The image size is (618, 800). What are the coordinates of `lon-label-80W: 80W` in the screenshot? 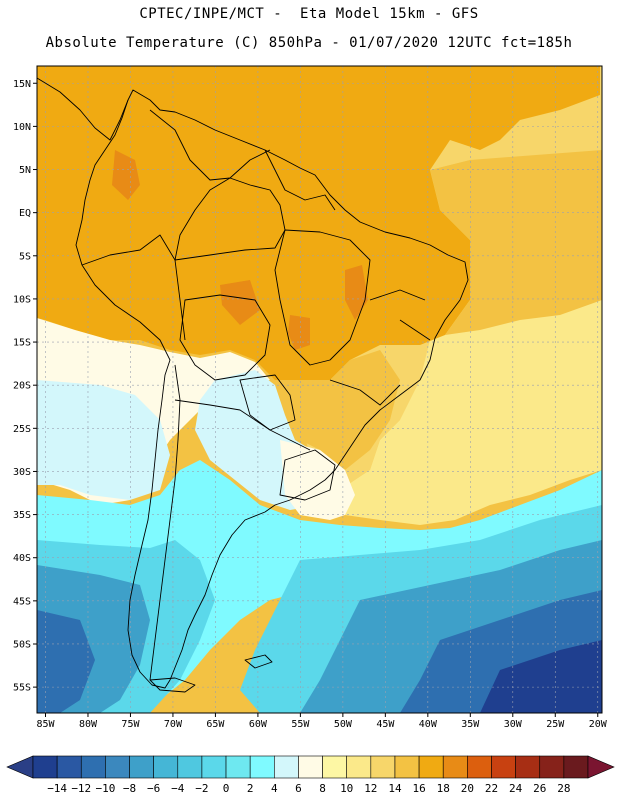 It's located at (88, 724).